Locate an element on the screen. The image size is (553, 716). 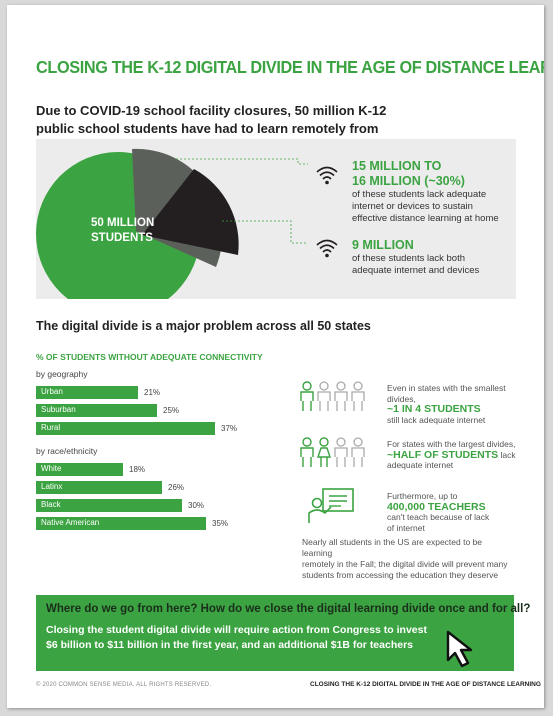
stat-description: of these students lack adequate is located at coordinates (419, 194).